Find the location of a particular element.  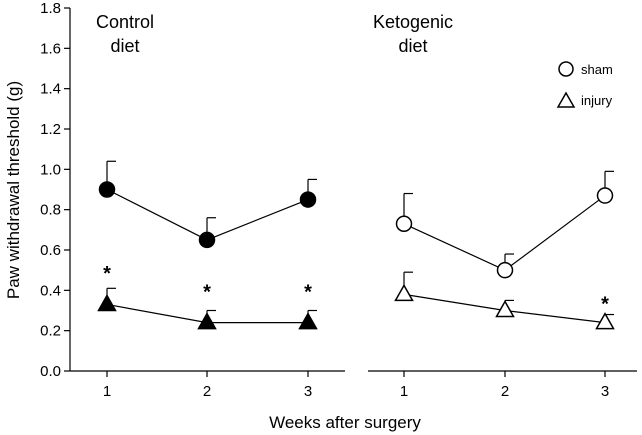

panel-title-control-line2: diet is located at coordinates (124, 46).